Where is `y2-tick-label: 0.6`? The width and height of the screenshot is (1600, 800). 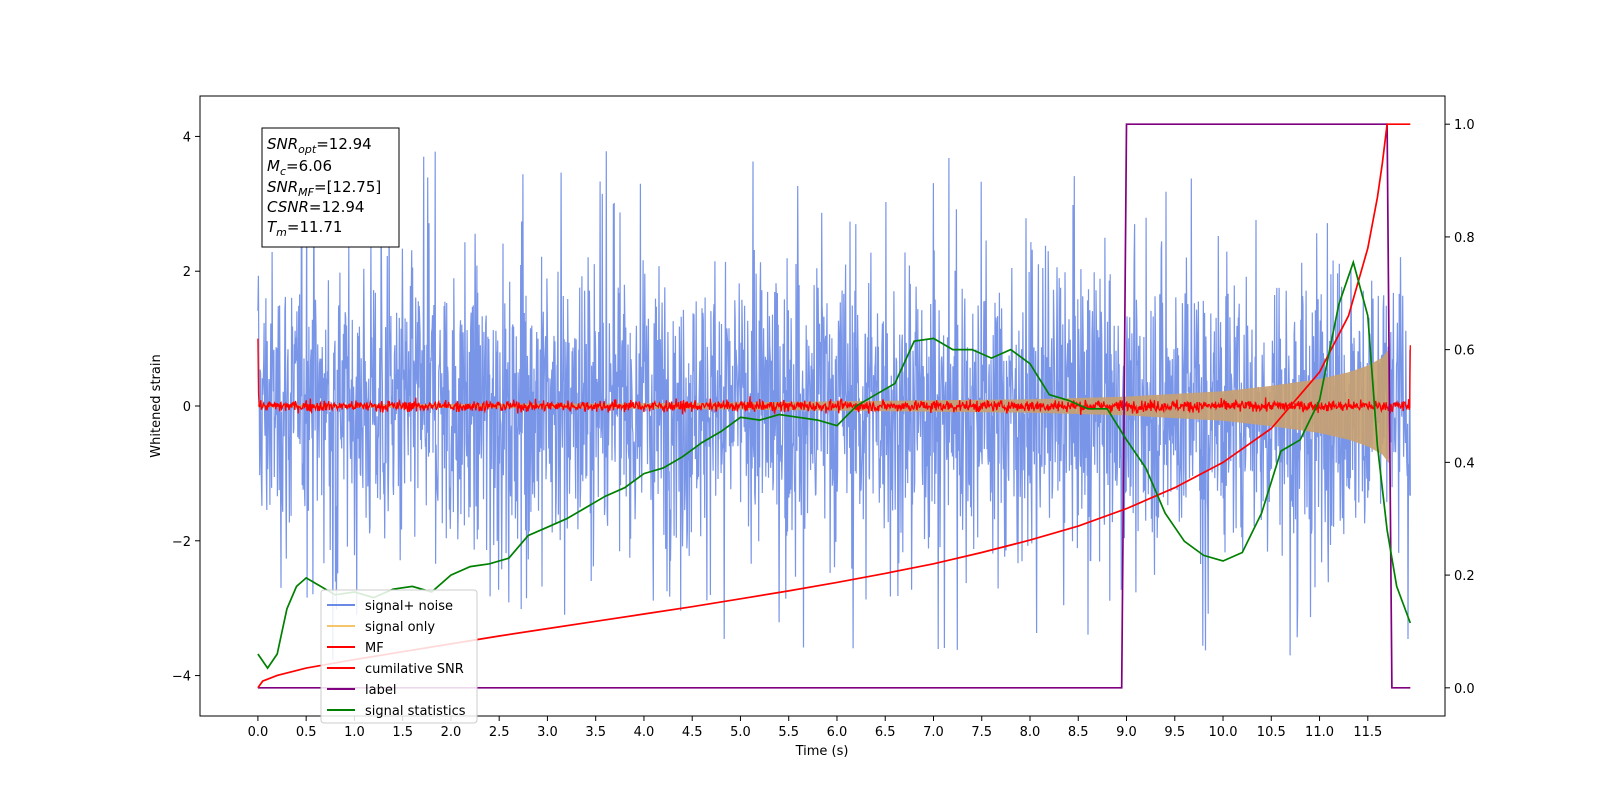 y2-tick-label: 0.6 is located at coordinates (1464, 351).